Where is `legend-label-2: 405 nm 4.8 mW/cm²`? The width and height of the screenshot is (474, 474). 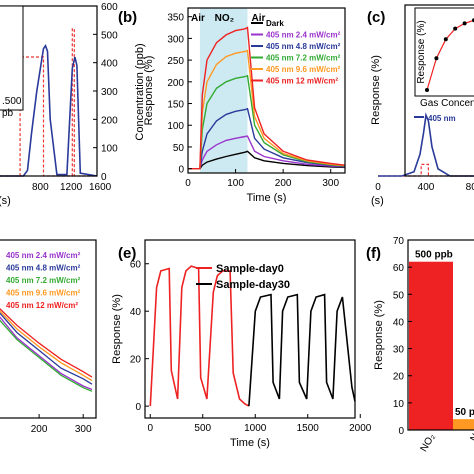
legend-label-2: 405 nm 4.8 mW/cm² is located at coordinates (303, 46).